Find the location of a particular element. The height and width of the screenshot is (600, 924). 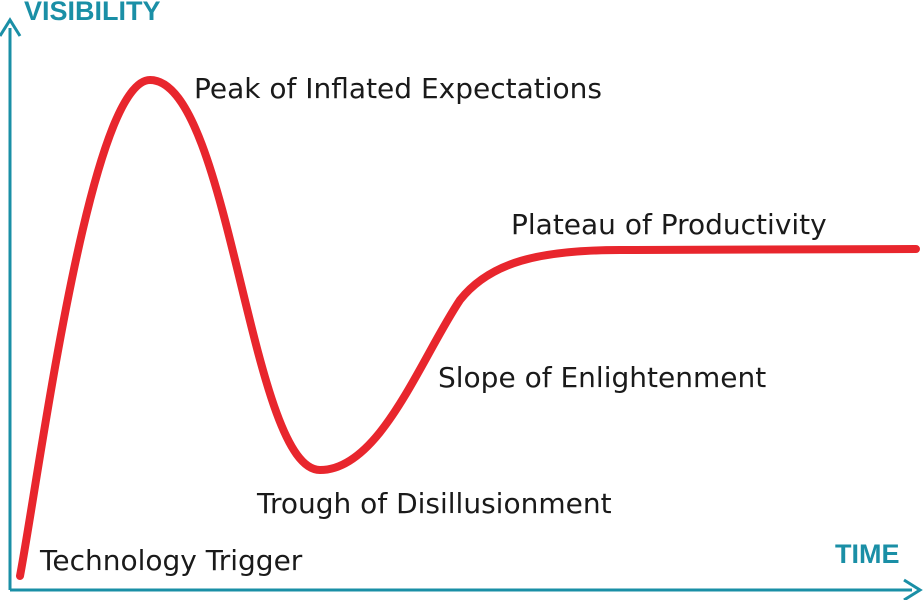

label-peak-of-inflated-expectations: Peak of Inflated Expectations is located at coordinates (398, 88).